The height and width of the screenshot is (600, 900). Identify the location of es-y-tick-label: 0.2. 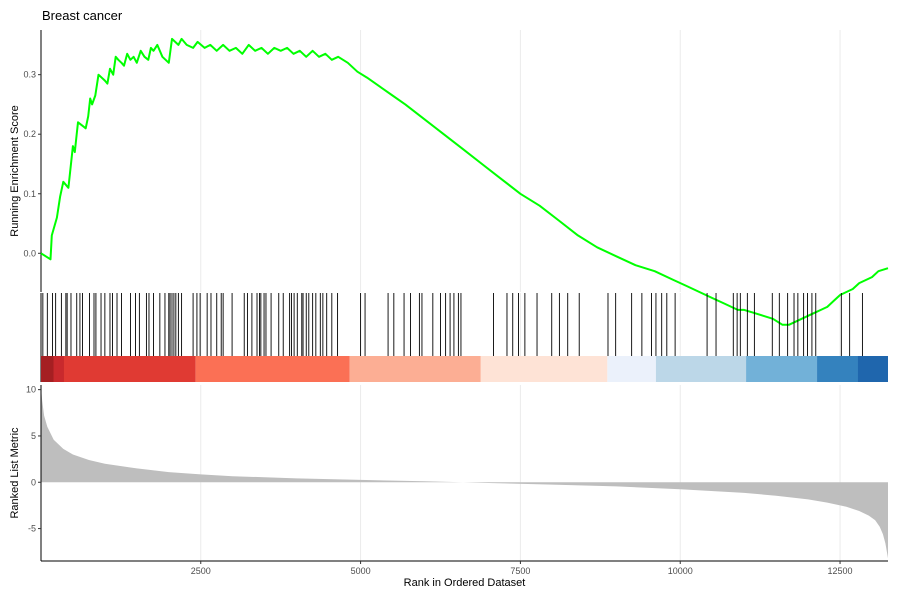
(29, 134).